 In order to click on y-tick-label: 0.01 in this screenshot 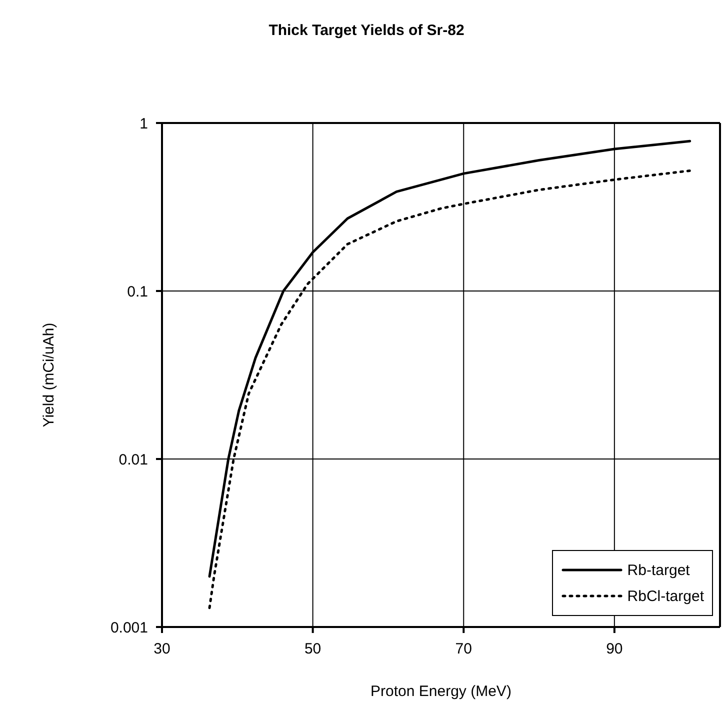, I will do `click(133, 459)`.